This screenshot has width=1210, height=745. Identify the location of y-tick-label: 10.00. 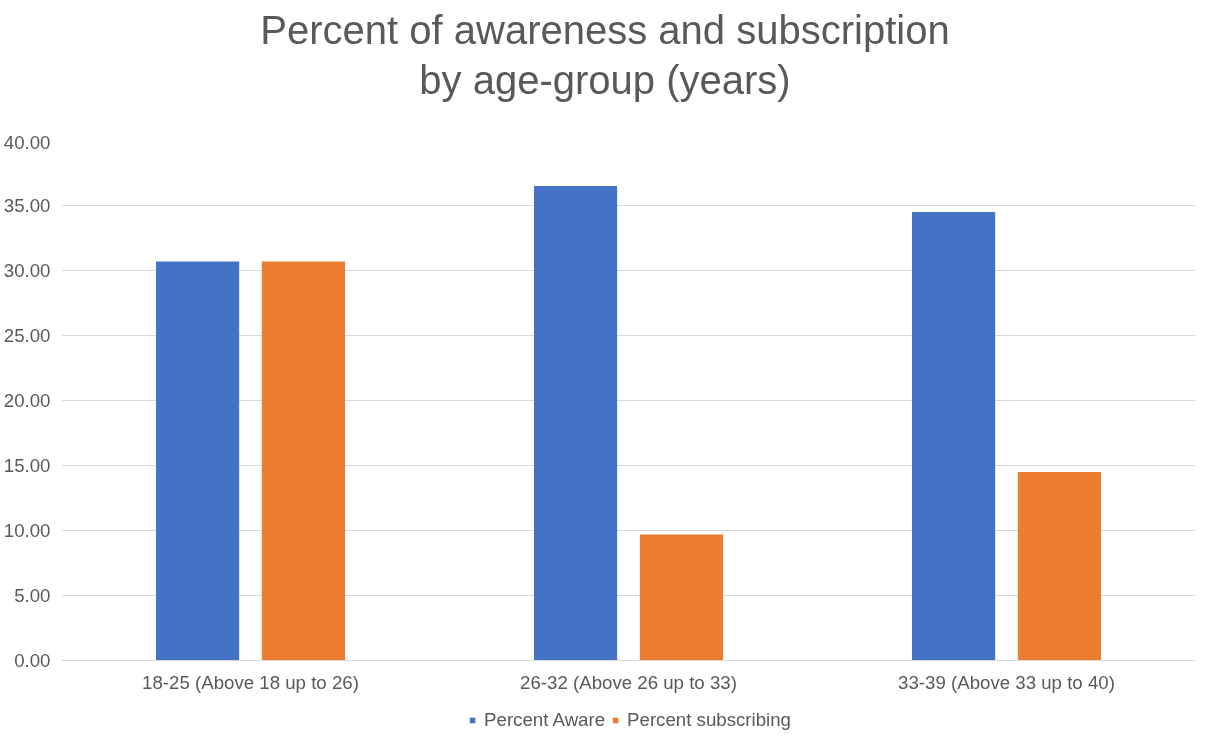
(27, 530).